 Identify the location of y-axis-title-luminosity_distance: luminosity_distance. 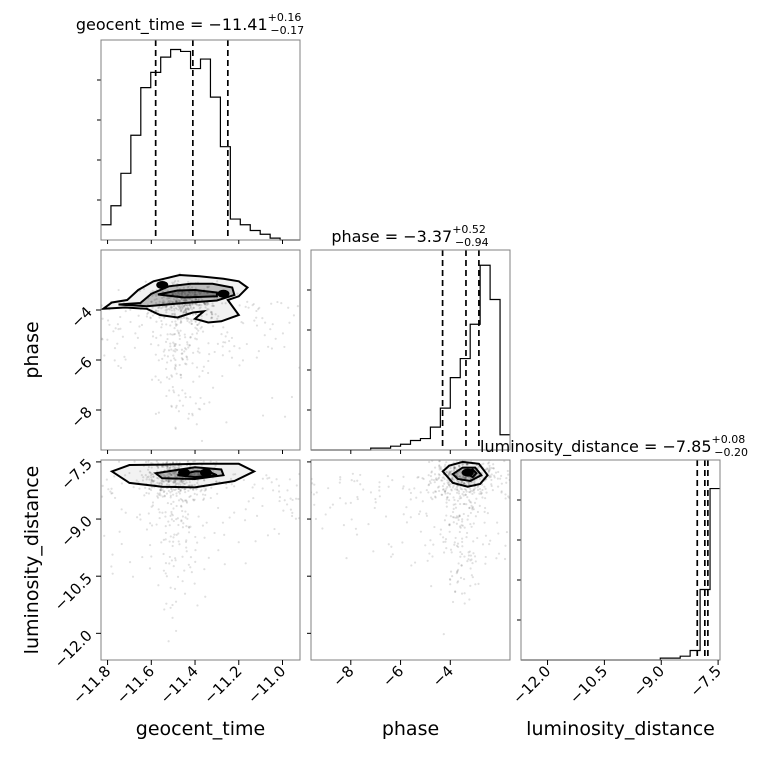
(32, 560).